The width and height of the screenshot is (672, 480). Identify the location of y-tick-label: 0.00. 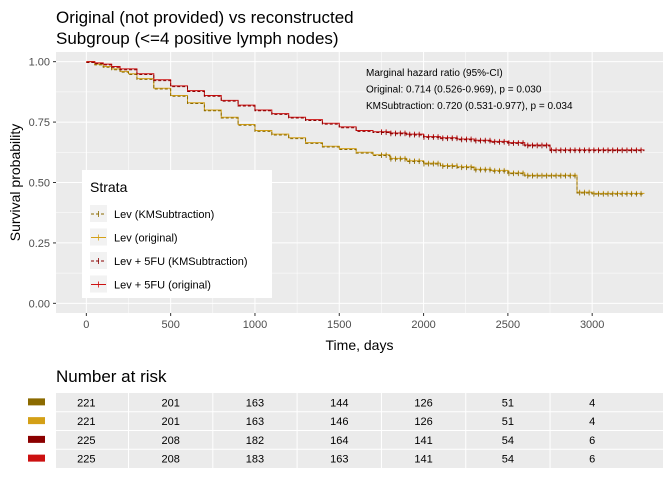
(39, 304).